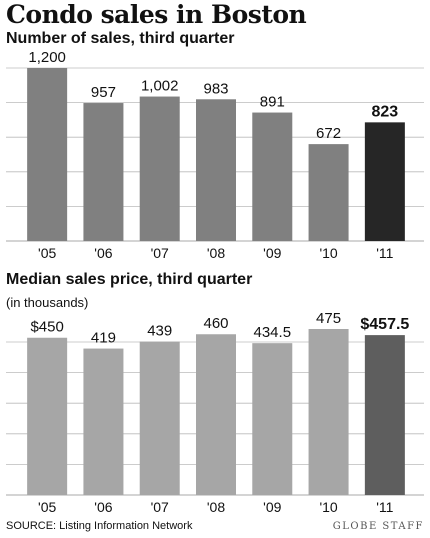 The width and height of the screenshot is (430, 538). Describe the element at coordinates (156, 14) in the screenshot. I see `page-title: Condo sales in Boston` at that location.